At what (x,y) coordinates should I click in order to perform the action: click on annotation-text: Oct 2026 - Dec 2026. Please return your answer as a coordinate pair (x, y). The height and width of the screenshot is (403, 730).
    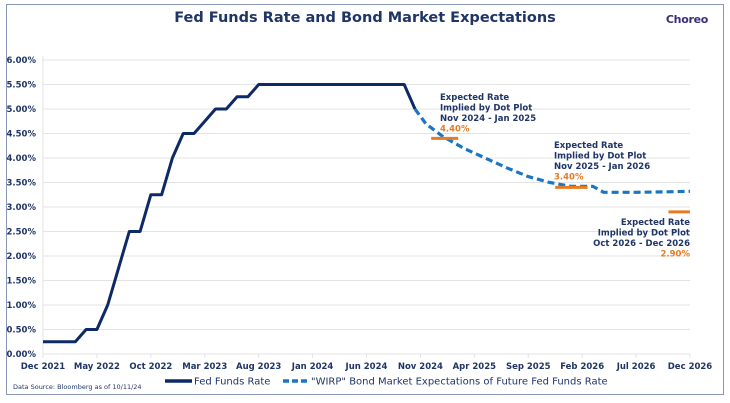
    Looking at the image, I should click on (641, 244).